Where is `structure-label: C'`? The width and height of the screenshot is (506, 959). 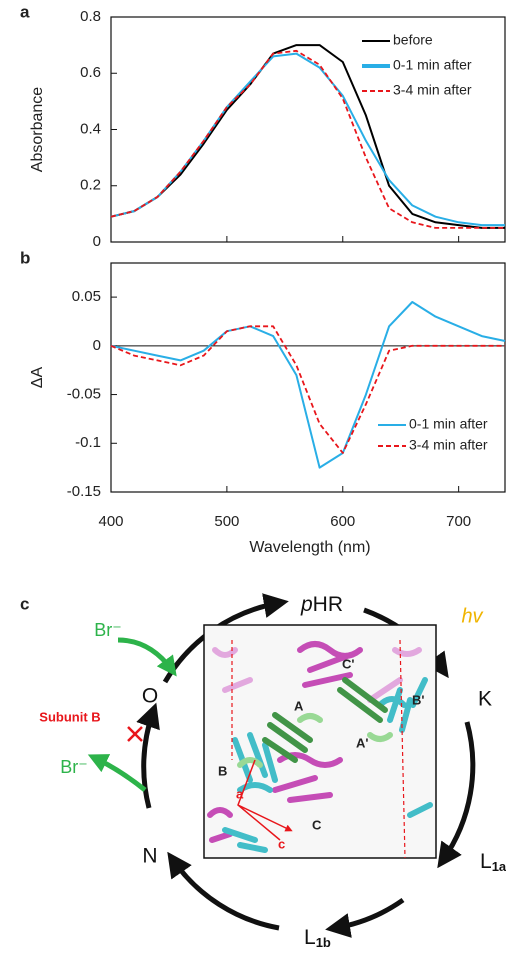
structure-label: C' is located at coordinates (348, 663).